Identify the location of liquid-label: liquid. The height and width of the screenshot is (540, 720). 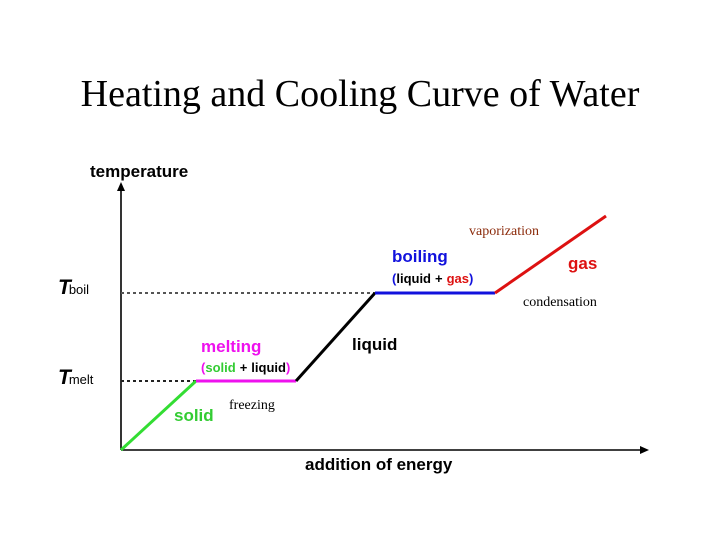
(374, 344).